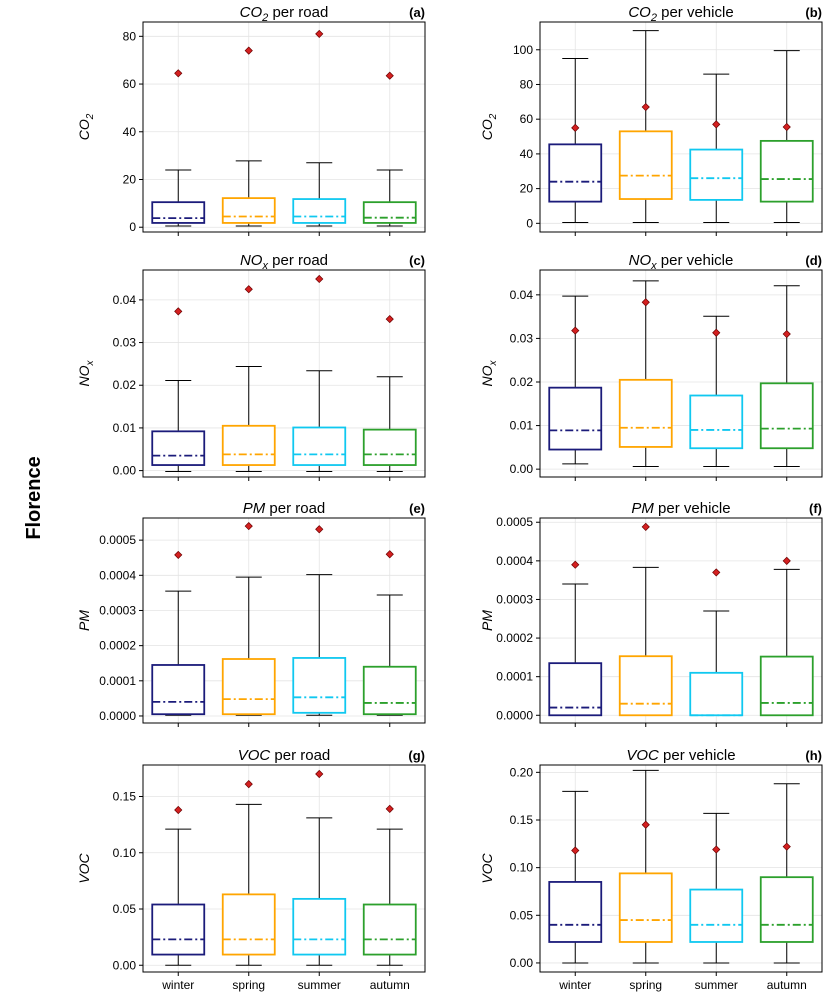  Describe the element at coordinates (522, 963) in the screenshot. I see `panel-h-ytick-label: 0.00` at that location.